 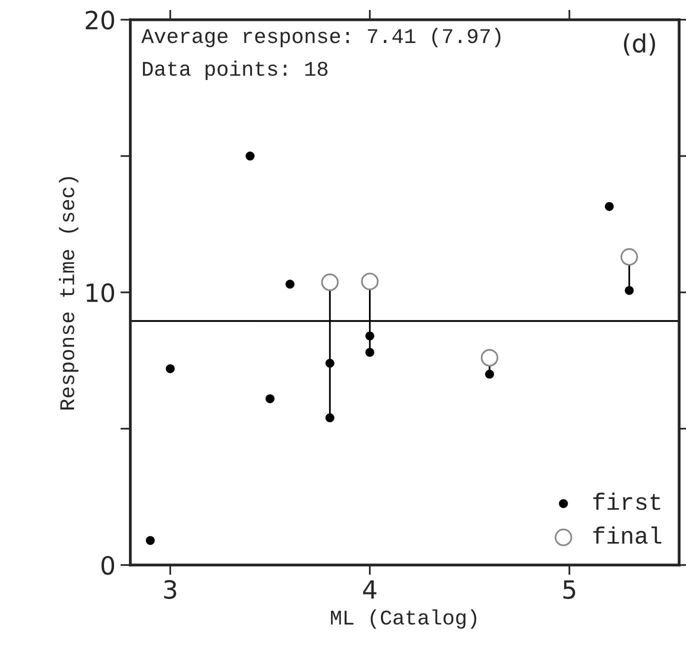 I want to click on annotation: Data points: 18, so click(x=235, y=70).